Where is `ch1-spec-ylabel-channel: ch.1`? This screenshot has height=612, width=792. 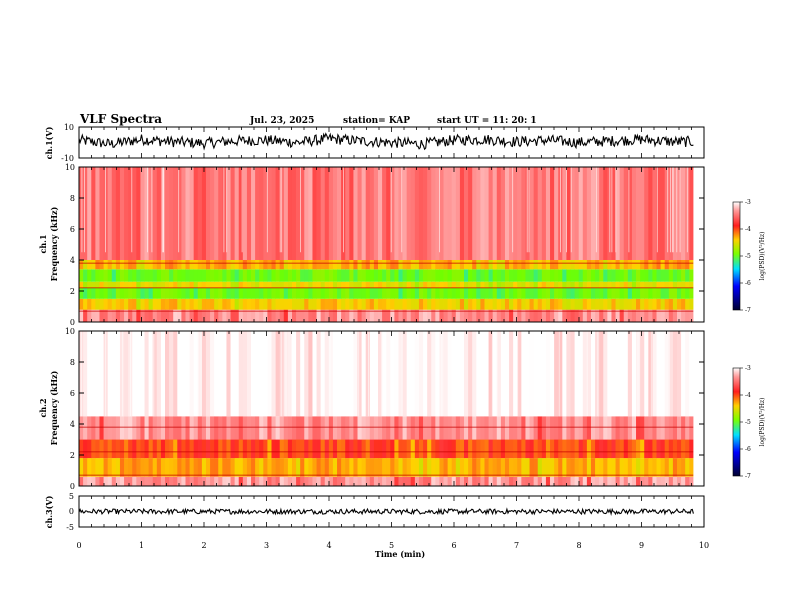
ch1-spec-ylabel-channel: ch.1 is located at coordinates (43, 243).